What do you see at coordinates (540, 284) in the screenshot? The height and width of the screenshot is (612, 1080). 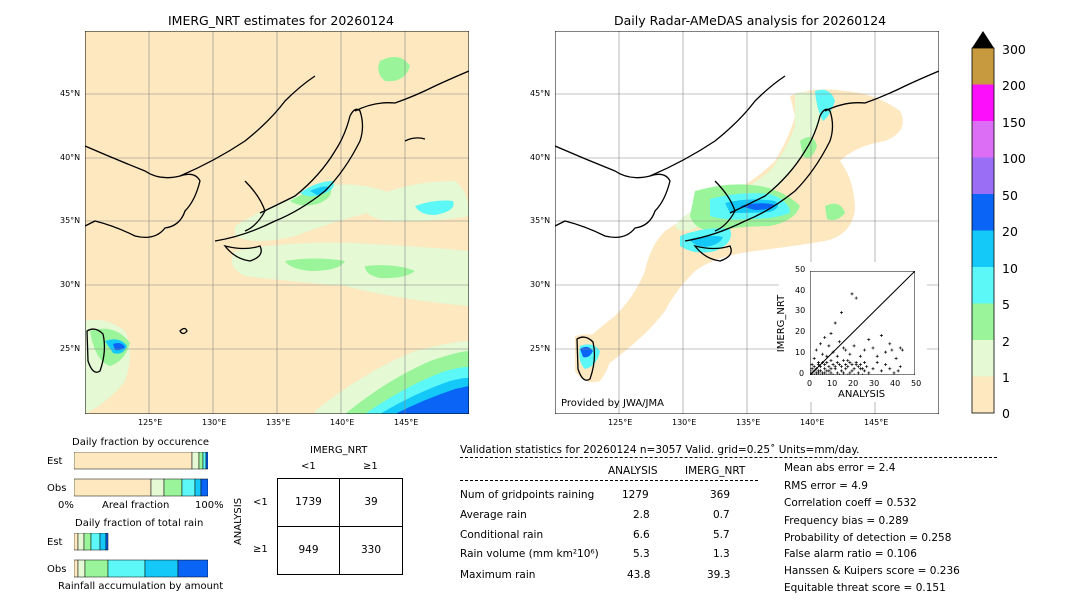 I see `right-lat-30: 30°N` at bounding box center [540, 284].